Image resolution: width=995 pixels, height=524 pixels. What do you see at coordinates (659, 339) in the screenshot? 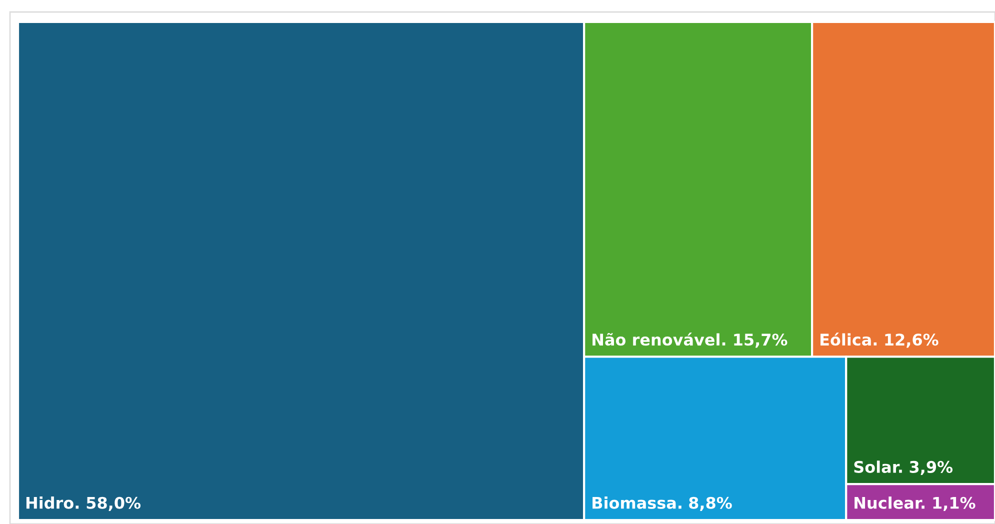
I see `category-label: Não renovável.` at bounding box center [659, 339].